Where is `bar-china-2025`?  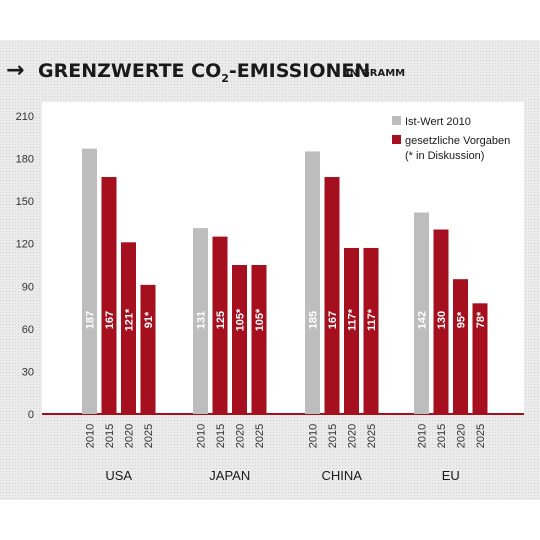 bar-china-2025 is located at coordinates (371, 330).